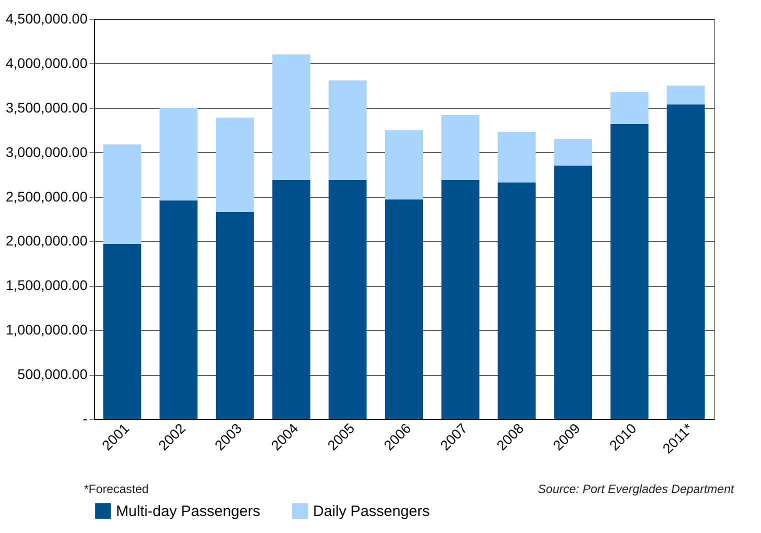  I want to click on legend-label: Daily Passengers, so click(371, 511).